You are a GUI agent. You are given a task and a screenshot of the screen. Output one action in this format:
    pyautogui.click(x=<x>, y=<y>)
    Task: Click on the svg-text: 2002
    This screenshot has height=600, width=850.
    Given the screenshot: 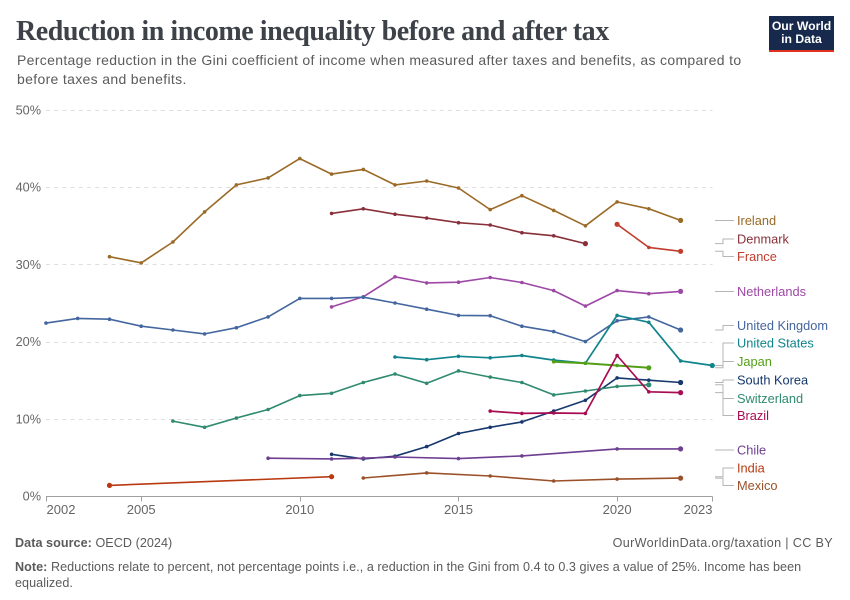 What is the action you would take?
    pyautogui.click(x=61, y=509)
    